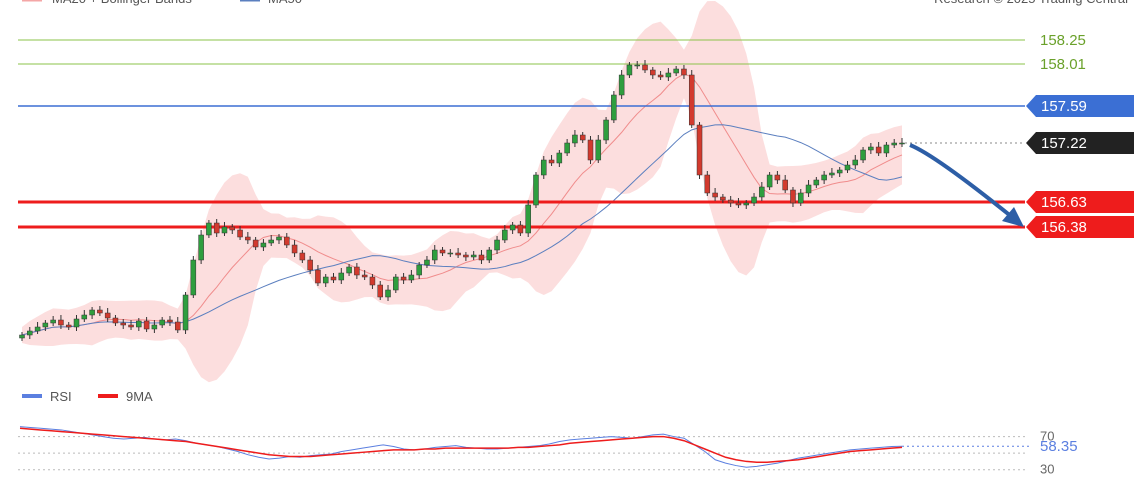  What do you see at coordinates (1063, 40) in the screenshot?
I see `level-label-0: 158.25` at bounding box center [1063, 40].